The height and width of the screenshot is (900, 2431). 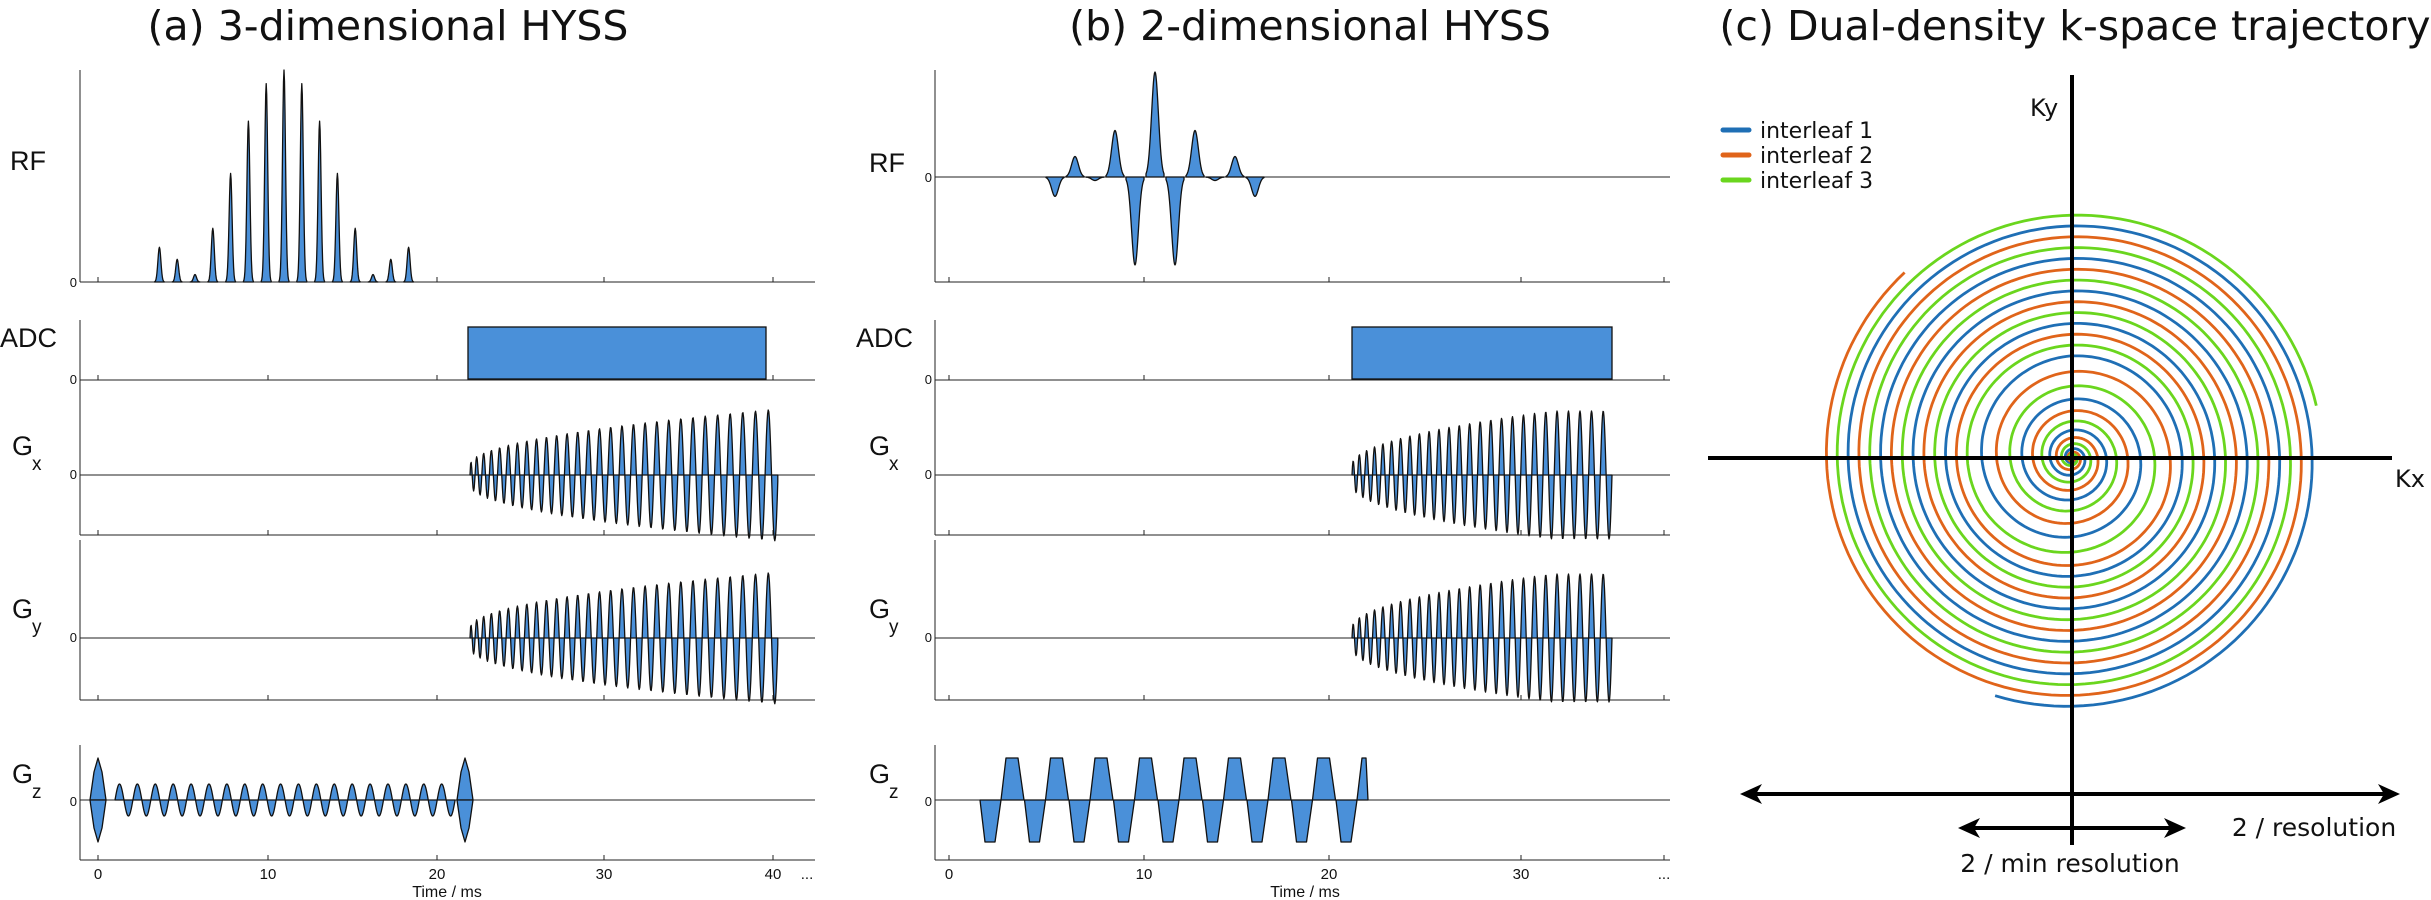 I want to click on legend: interleaf 1 interleaf 2 interleaf 3, so click(x=1796, y=156).